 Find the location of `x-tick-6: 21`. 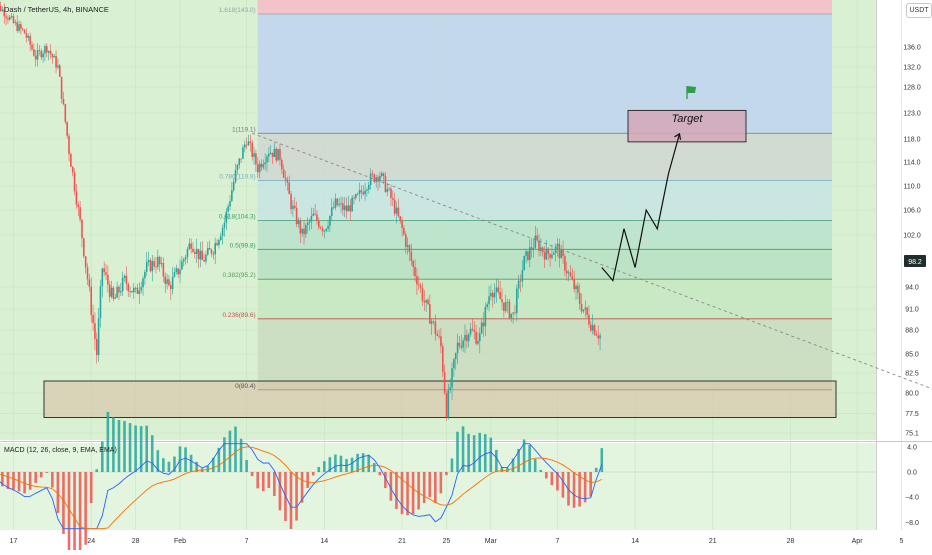

x-tick-6: 21 is located at coordinates (402, 541).